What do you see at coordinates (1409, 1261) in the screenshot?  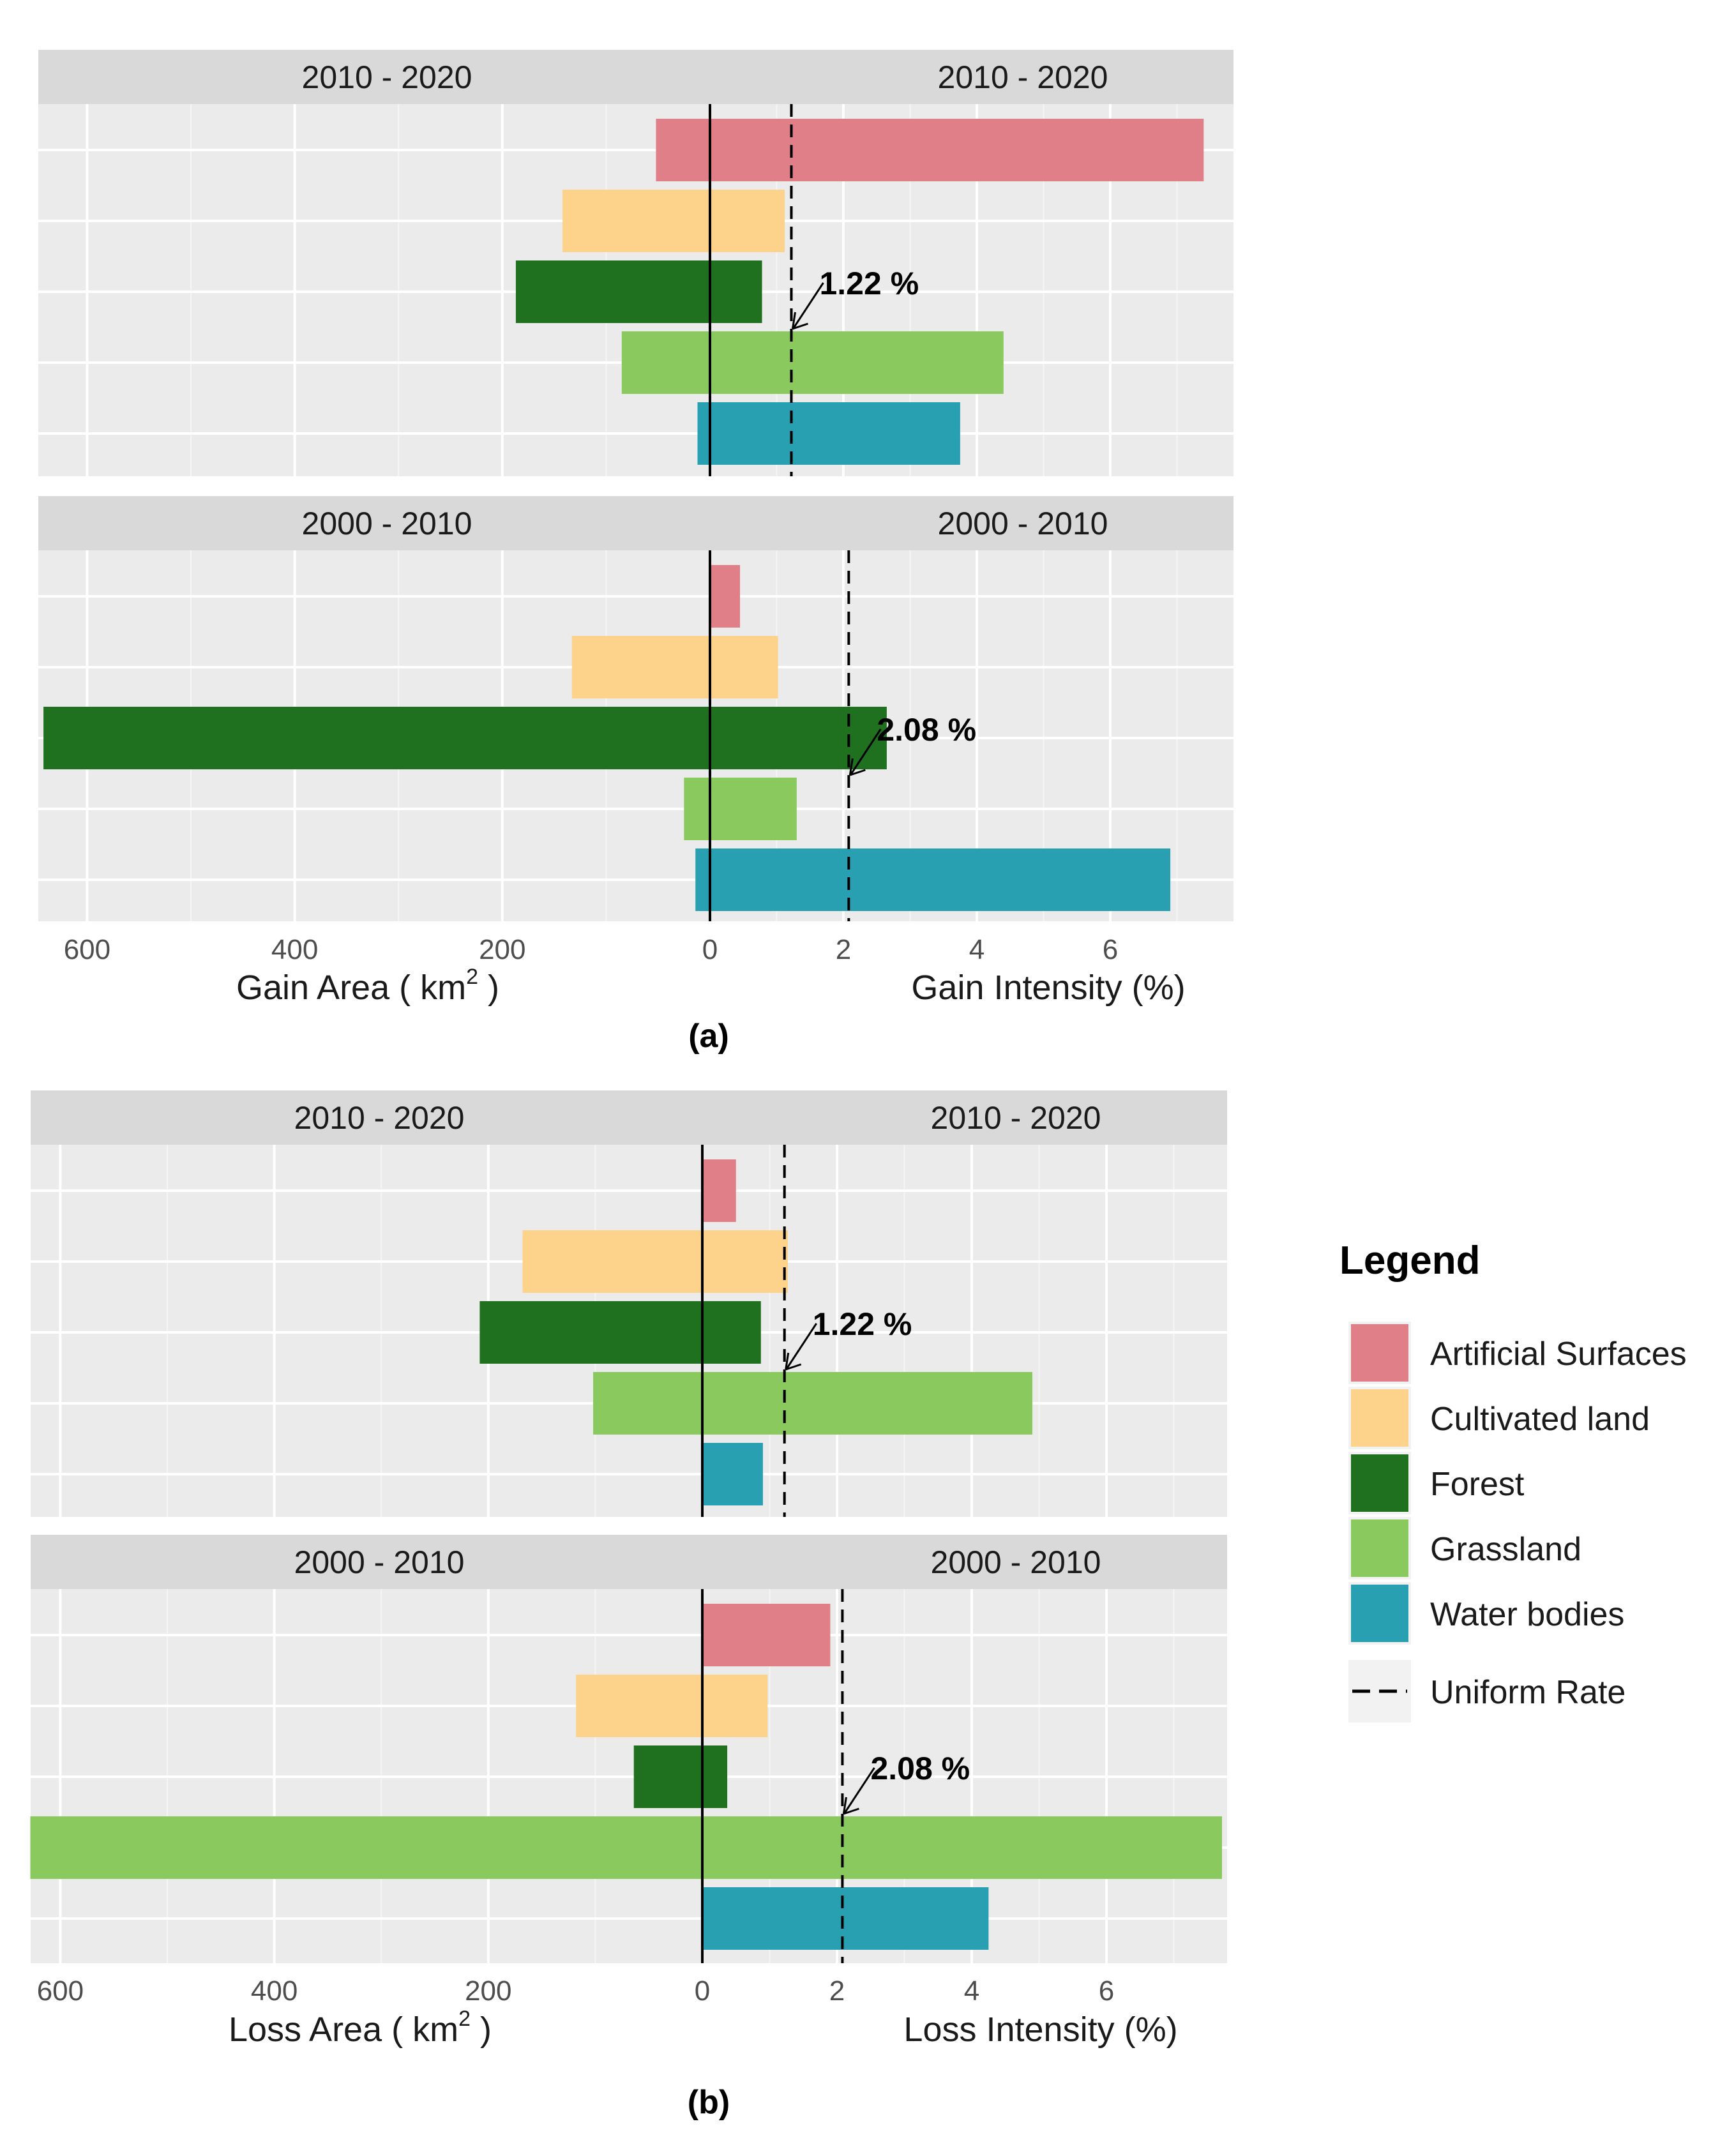 I see `legend-title: Legend` at bounding box center [1409, 1261].